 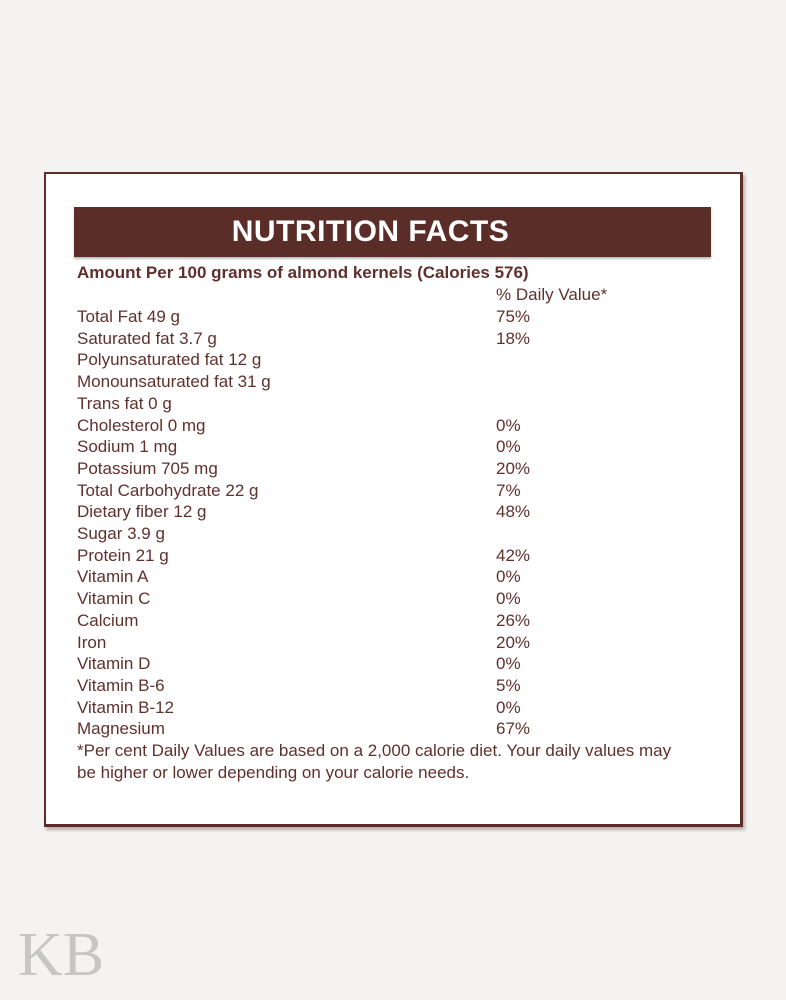 What do you see at coordinates (113, 577) in the screenshot?
I see `nutrient-name: Vitamin A` at bounding box center [113, 577].